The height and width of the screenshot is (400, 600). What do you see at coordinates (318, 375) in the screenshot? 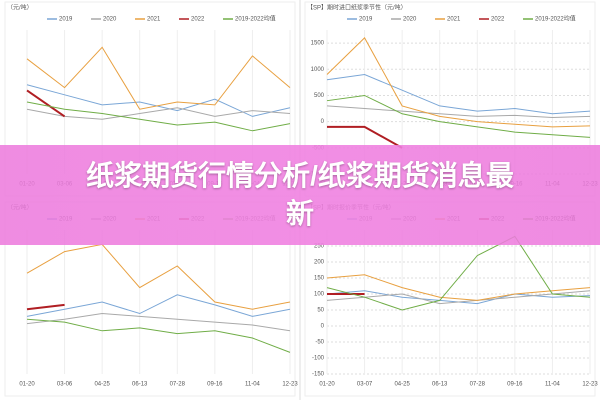
I see `y-tick-label: -150` at bounding box center [318, 375].